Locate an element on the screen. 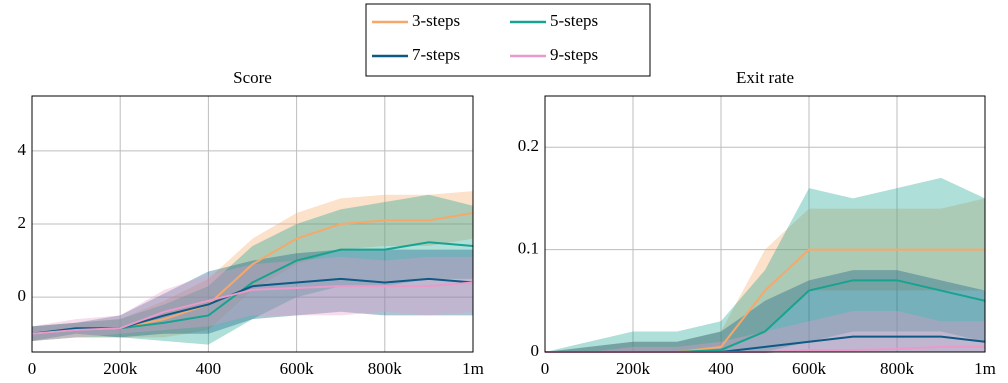 The width and height of the screenshot is (1008, 383). y-tick-label: 4 is located at coordinates (22, 149).